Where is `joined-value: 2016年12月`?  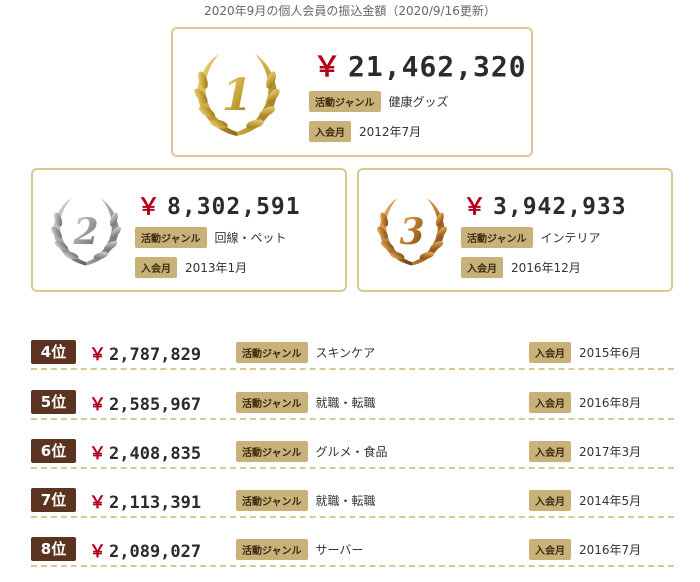
joined-value: 2016年12月 is located at coordinates (546, 268).